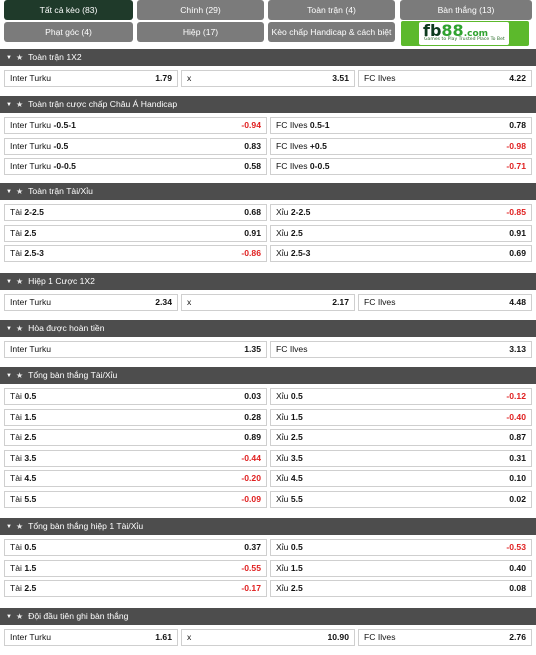  I want to click on odds-row: Inter Turku -0.5 0.83 FC Ilves +0.5 -0.98, so click(268, 146).